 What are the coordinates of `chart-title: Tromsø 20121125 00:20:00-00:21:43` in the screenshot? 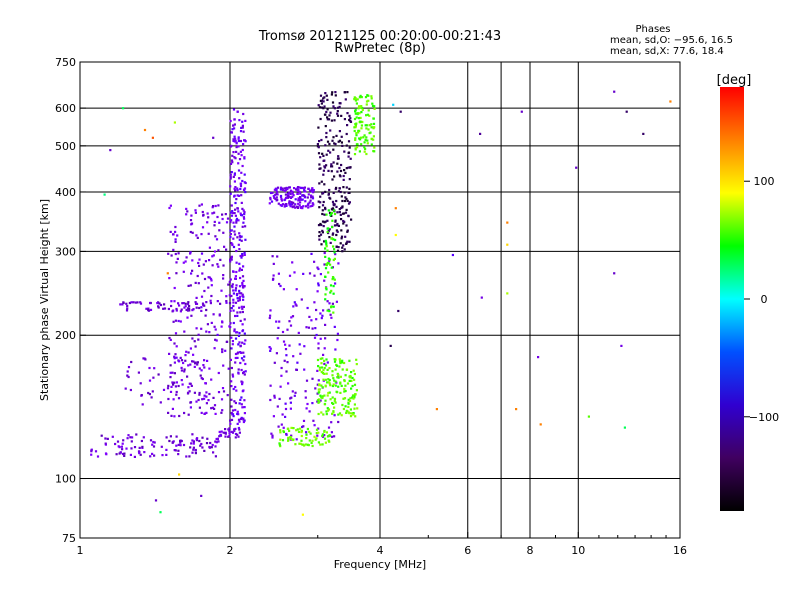 It's located at (379, 36).